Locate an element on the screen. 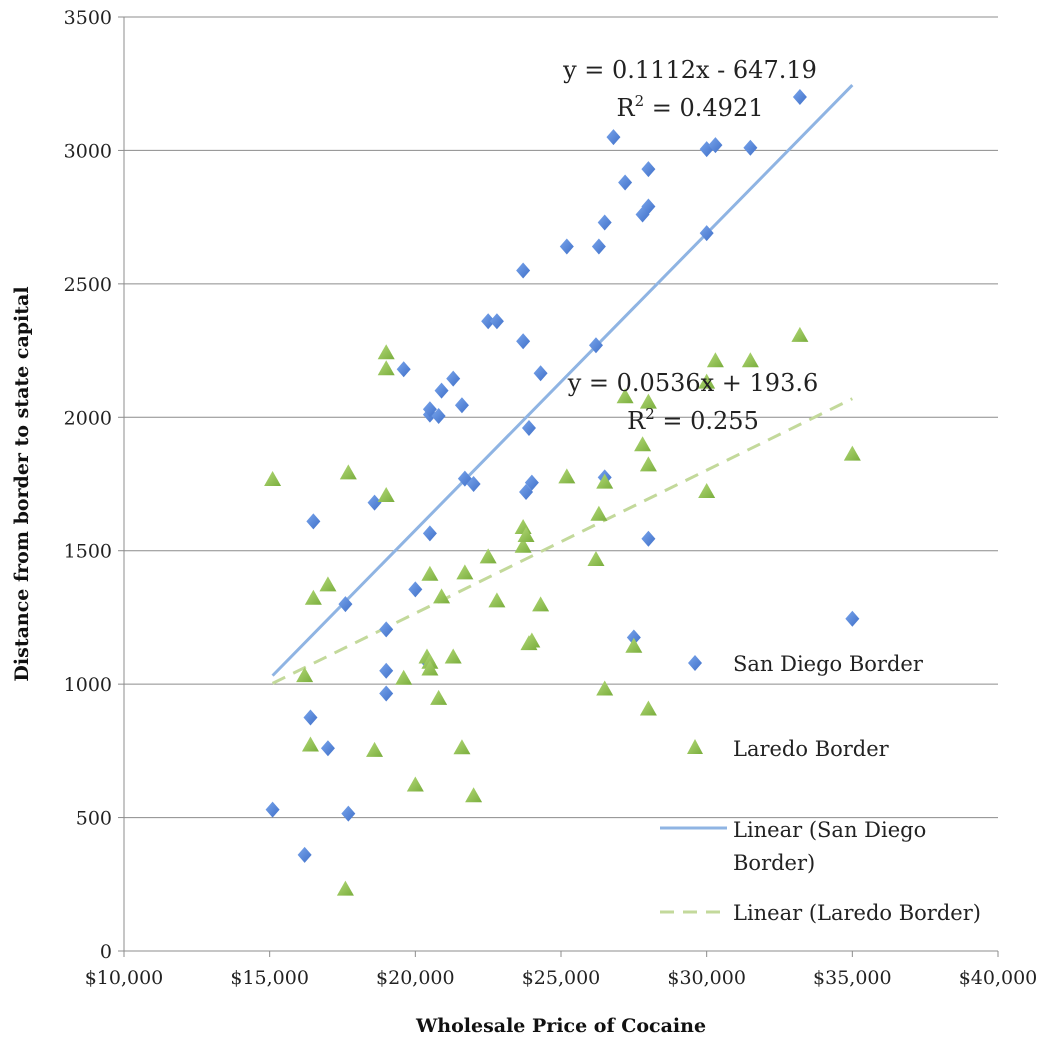 The height and width of the screenshot is (1038, 1048). legend-item-laredo: Laredo Border is located at coordinates (788, 749).